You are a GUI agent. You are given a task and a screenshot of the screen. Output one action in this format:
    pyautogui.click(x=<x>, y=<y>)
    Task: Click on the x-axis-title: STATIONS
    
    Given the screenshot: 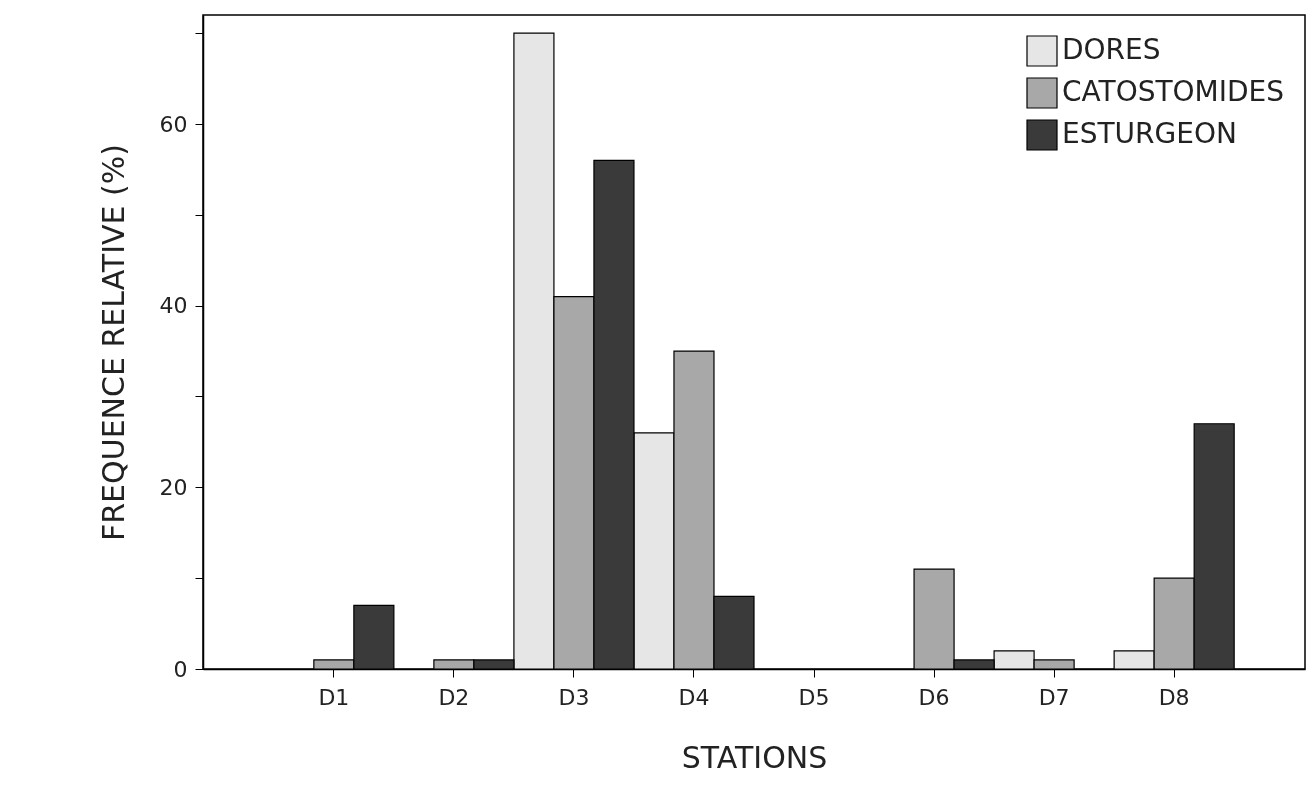 What is the action you would take?
    pyautogui.click(x=754, y=757)
    